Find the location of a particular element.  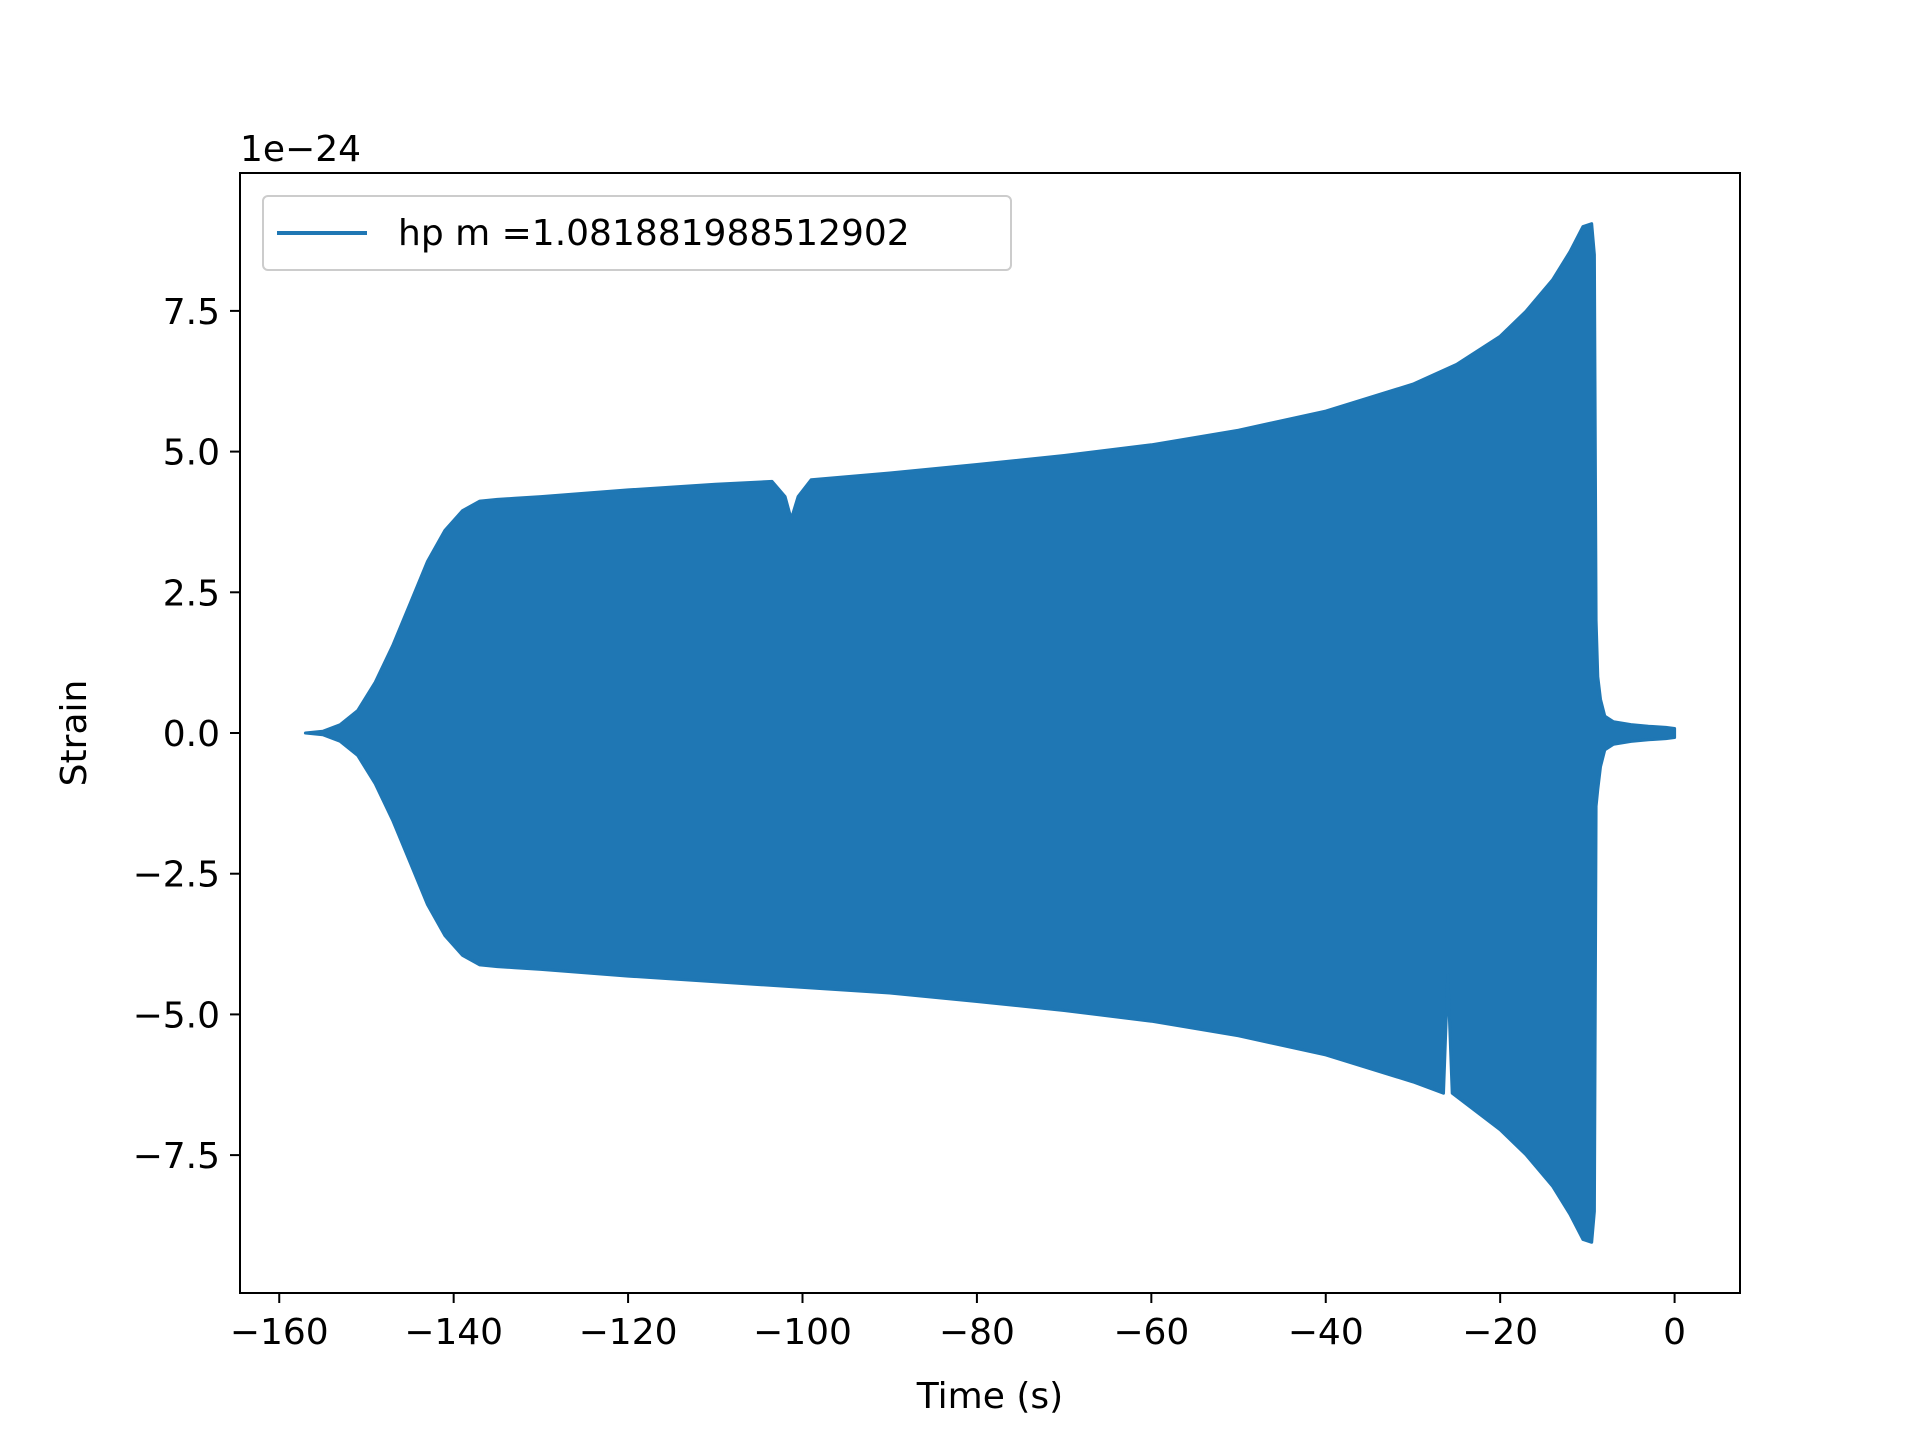

y-tick-label: 5.0 is located at coordinates (191, 453).